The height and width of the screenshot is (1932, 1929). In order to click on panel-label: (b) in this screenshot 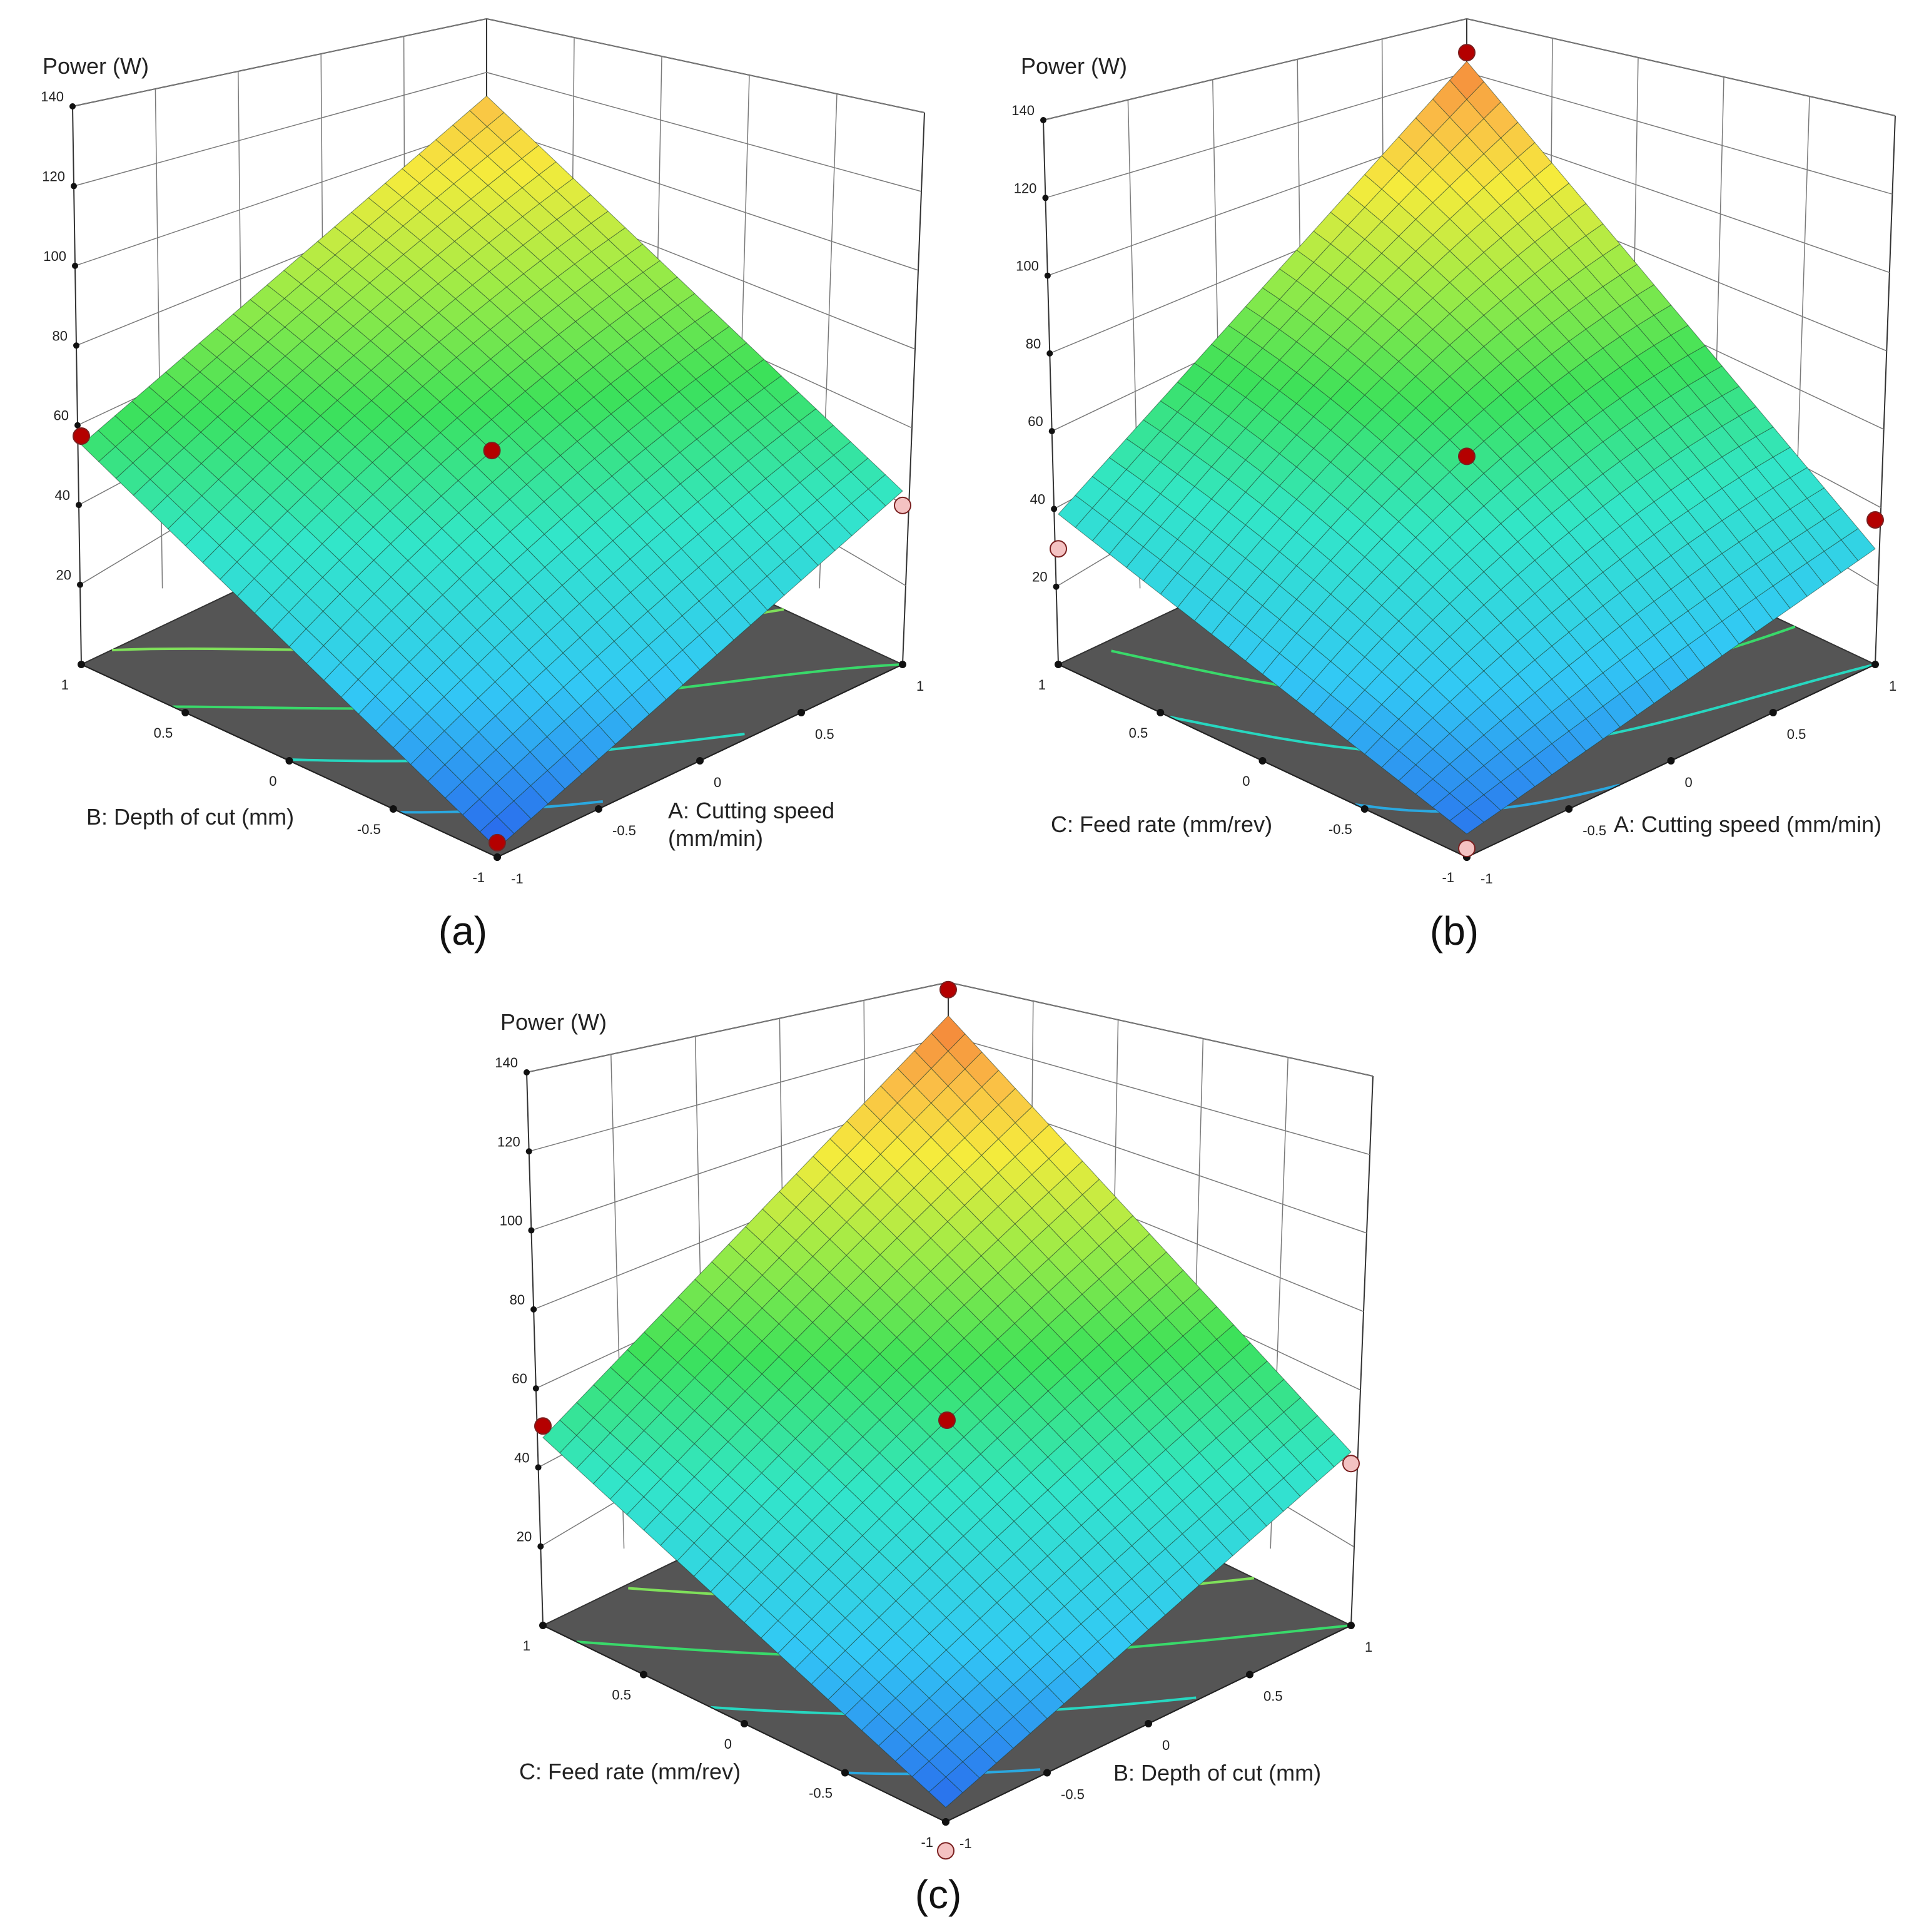, I will do `click(1454, 930)`.